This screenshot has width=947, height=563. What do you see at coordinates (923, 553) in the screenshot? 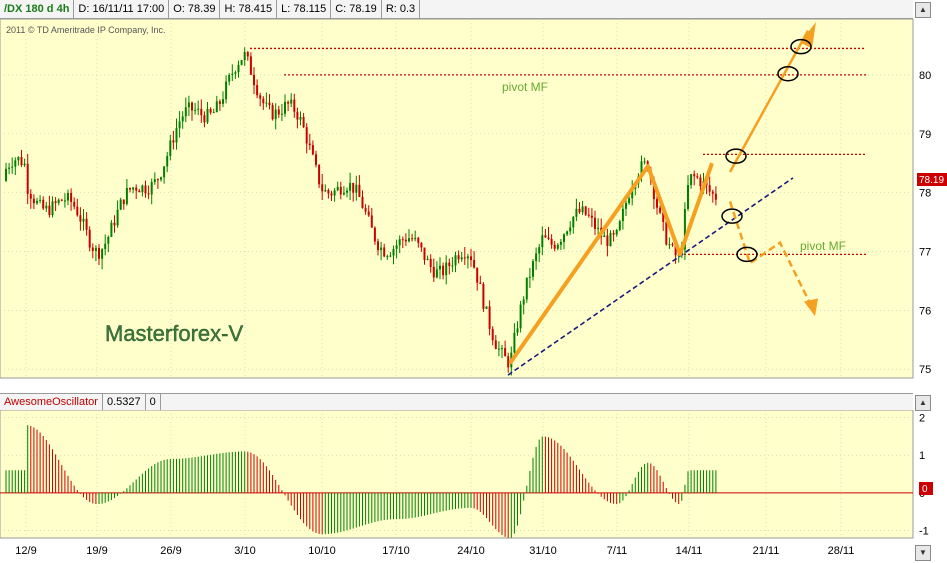
I see `chevron-down-icon: ▼` at bounding box center [923, 553].